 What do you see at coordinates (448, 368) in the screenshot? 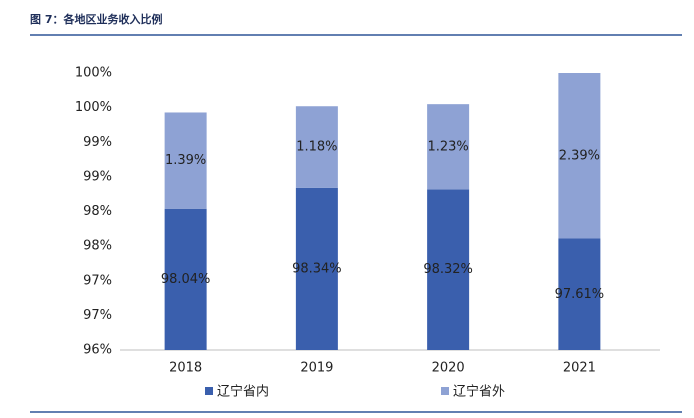
I see `x-tick-label: 2020` at bounding box center [448, 368].